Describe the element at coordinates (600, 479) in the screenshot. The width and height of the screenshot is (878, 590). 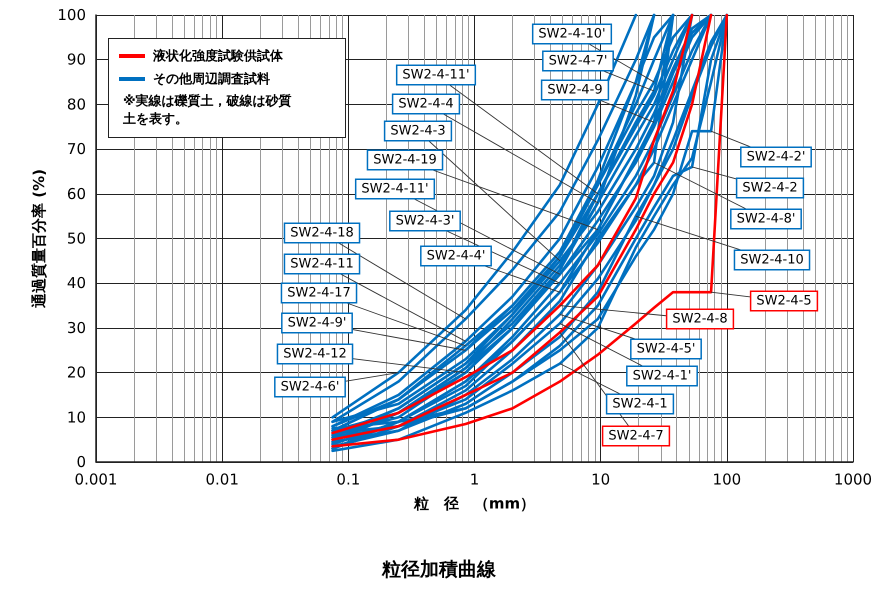
I see `x-tick-label: 10` at that location.